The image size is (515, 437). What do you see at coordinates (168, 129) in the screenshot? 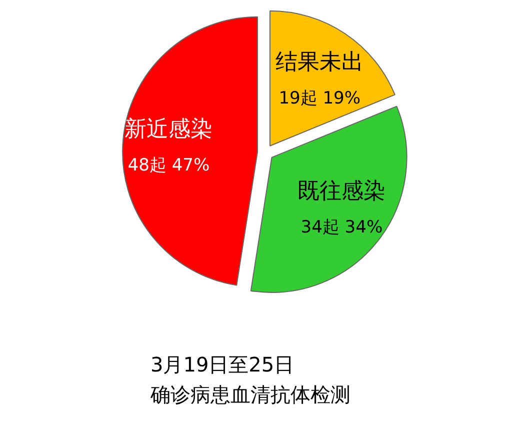
I see `slice-label: 新近感染` at bounding box center [168, 129].